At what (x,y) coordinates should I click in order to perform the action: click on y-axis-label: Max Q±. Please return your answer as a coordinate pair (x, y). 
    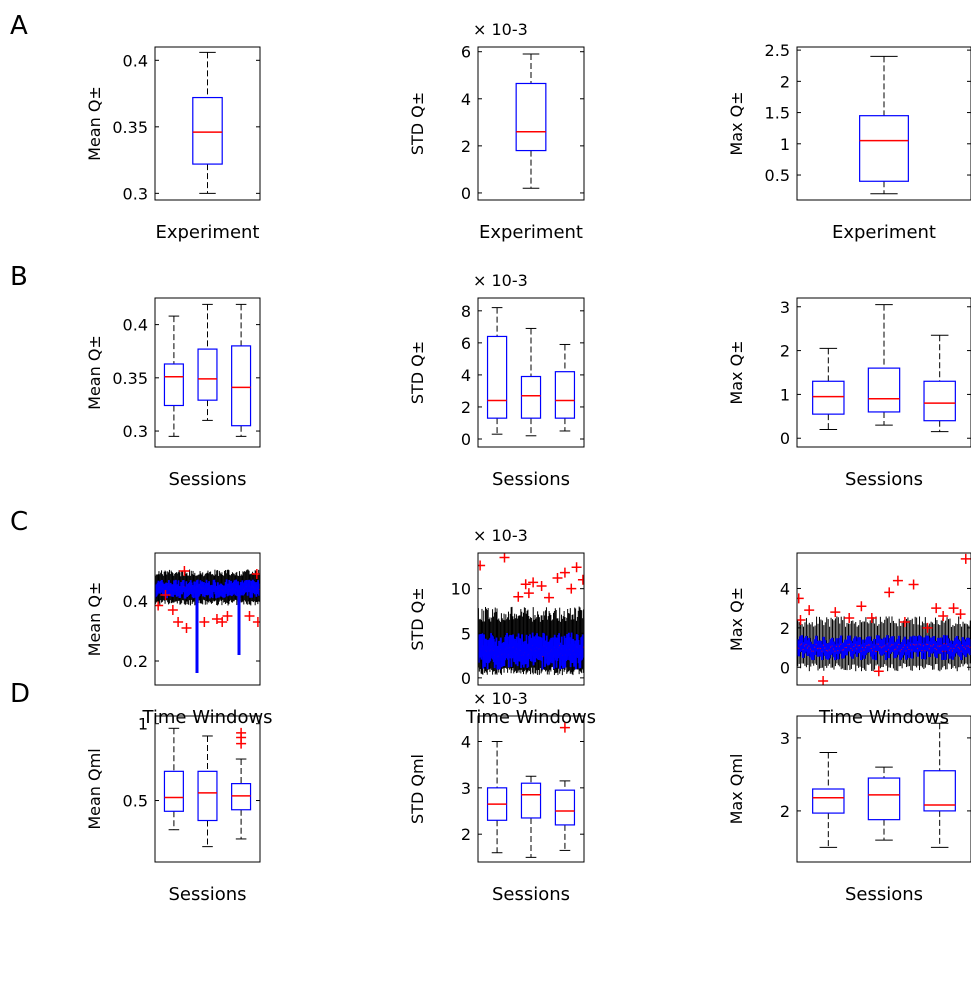
    Looking at the image, I should click on (736, 372).